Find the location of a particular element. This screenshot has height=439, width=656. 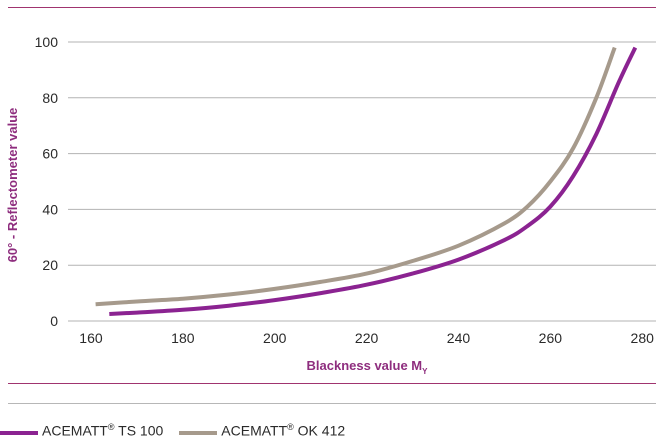

y-tick-label: 40 is located at coordinates (50, 209).